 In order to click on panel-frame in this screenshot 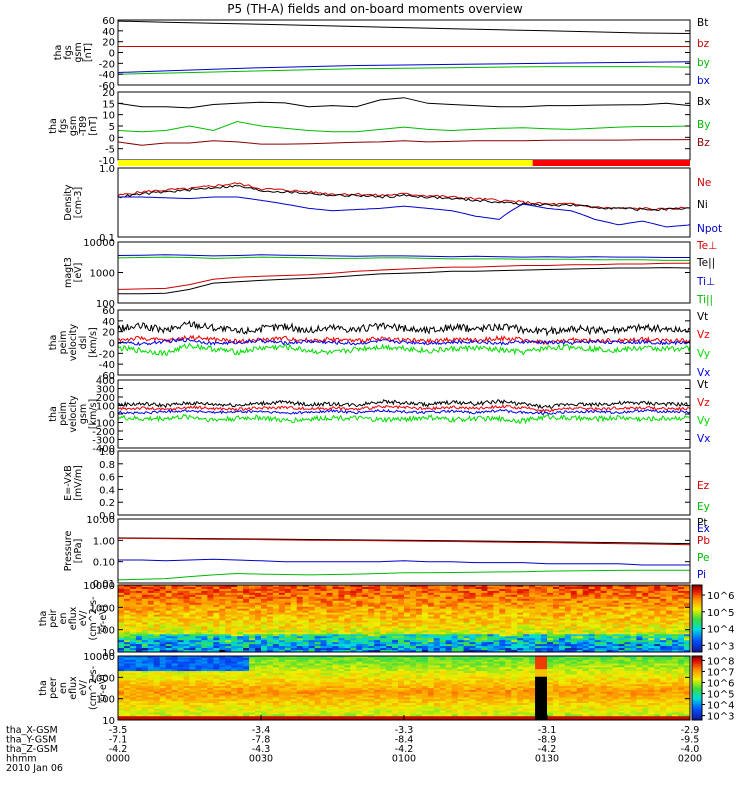, I will do `click(404, 618)`.